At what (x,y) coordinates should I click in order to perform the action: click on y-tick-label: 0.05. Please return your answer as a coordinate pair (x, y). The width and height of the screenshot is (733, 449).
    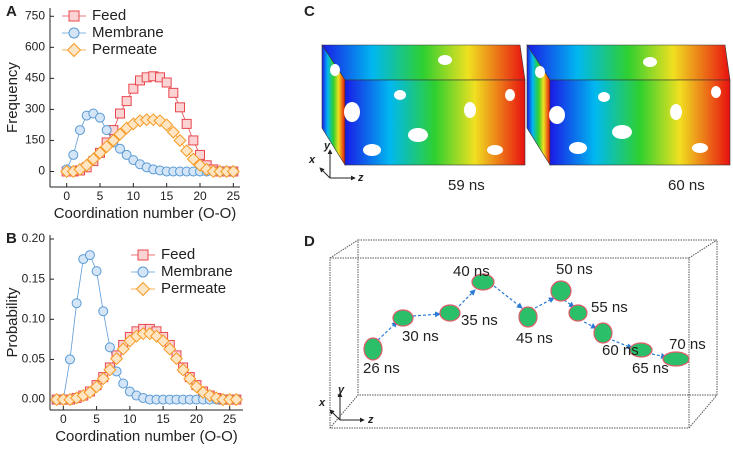
    Looking at the image, I should click on (34, 359).